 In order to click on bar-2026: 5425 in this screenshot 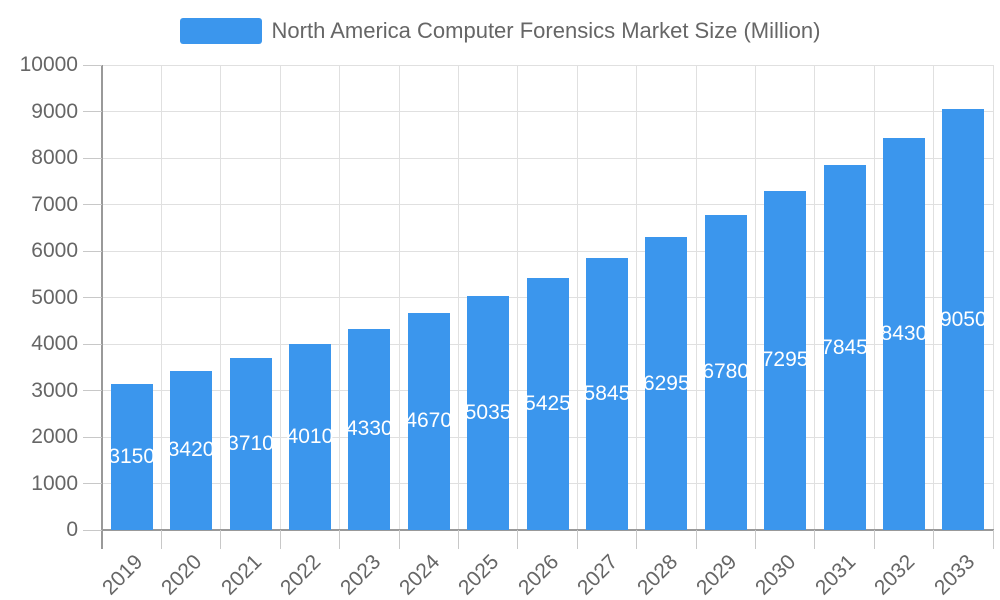, I will do `click(547, 403)`.